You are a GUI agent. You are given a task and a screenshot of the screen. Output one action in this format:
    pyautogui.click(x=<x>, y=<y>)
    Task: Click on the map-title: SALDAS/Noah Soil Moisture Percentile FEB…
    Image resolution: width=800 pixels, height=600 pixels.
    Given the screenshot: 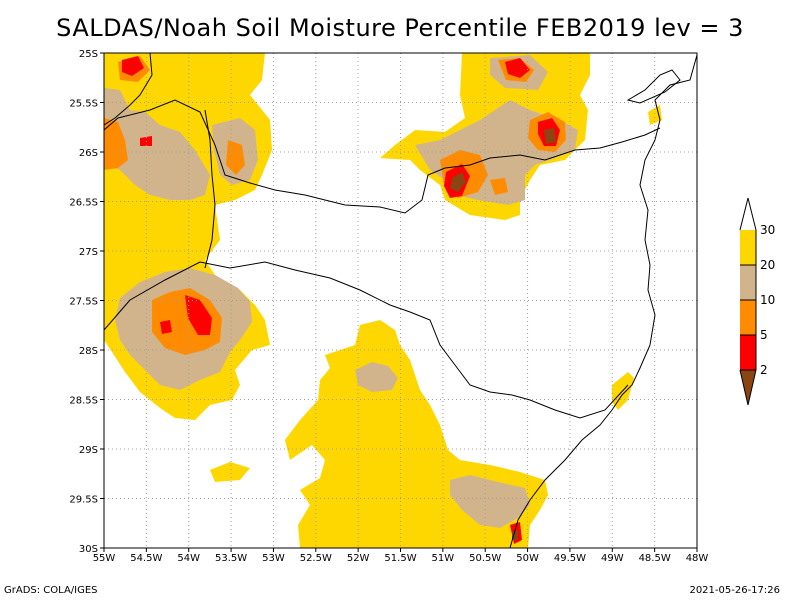 What is the action you would take?
    pyautogui.click(x=400, y=28)
    